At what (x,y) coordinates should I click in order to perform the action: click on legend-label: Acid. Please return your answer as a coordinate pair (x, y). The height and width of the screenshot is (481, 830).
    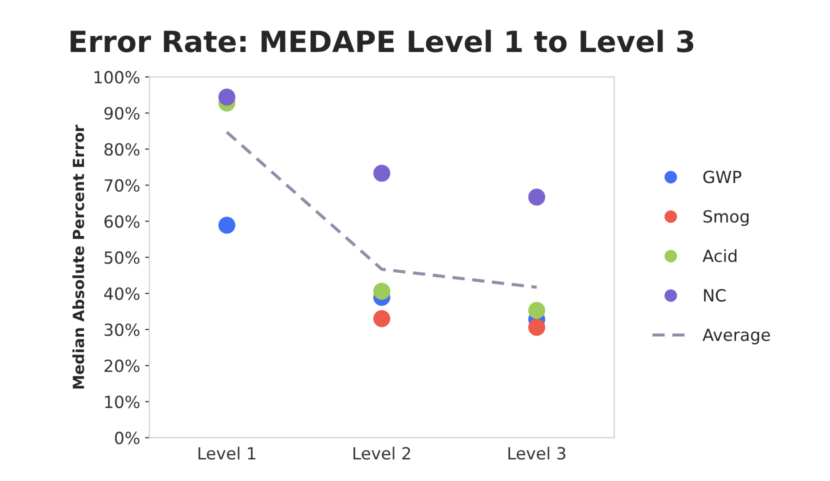
    Looking at the image, I should click on (719, 255).